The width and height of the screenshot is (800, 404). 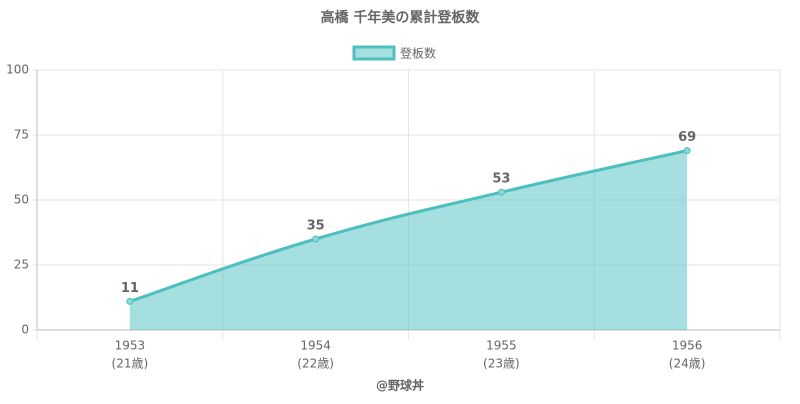 I want to click on x-tick-label: 1956, so click(x=687, y=346).